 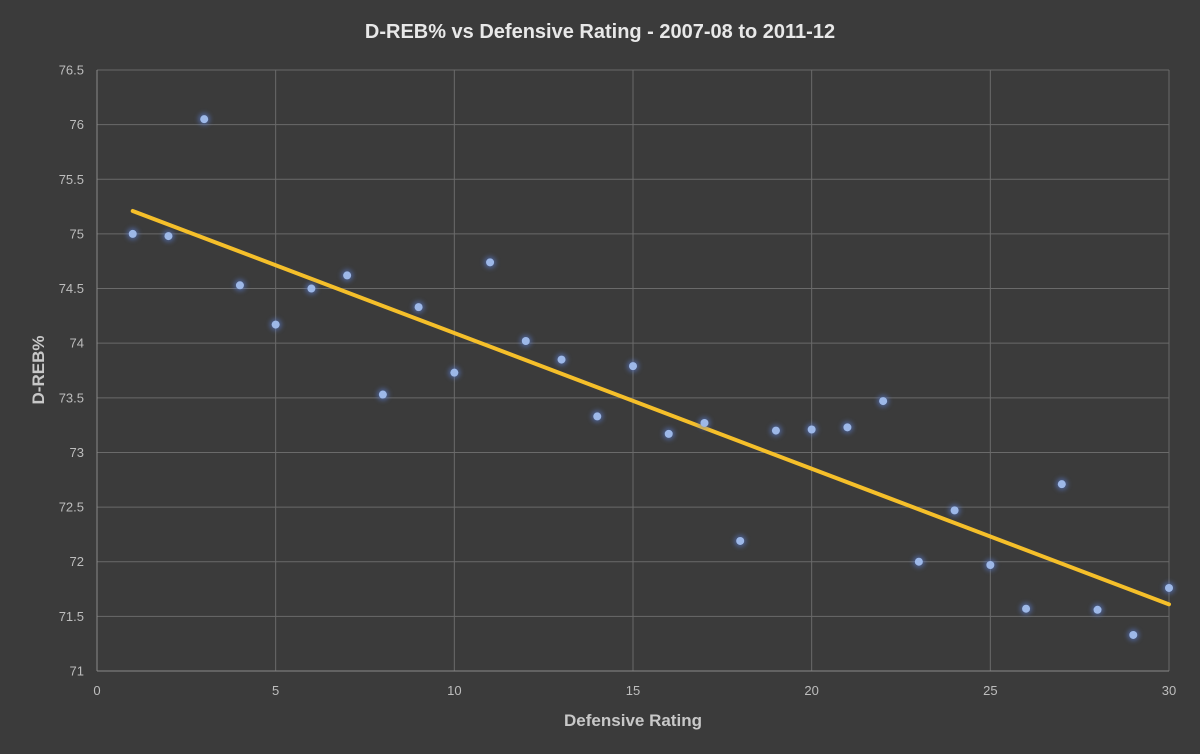 What do you see at coordinates (96, 690) in the screenshot?
I see `x-tick-label: 0` at bounding box center [96, 690].